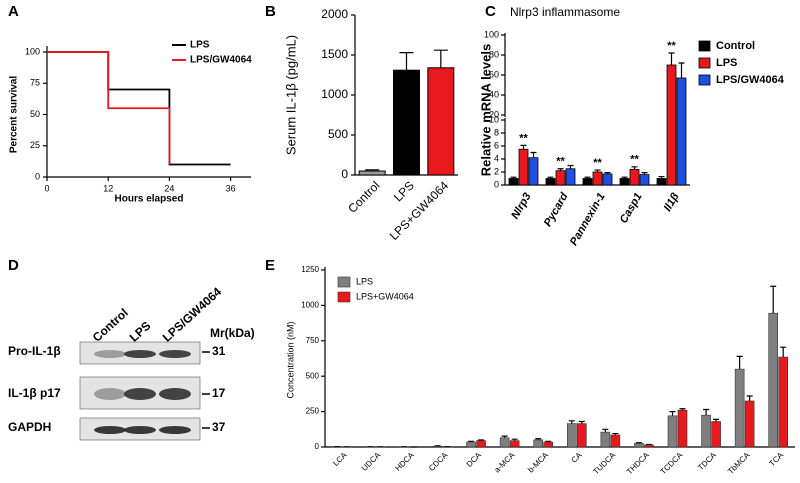  What do you see at coordinates (735, 46) in the screenshot?
I see `legend-label: Control` at bounding box center [735, 46].